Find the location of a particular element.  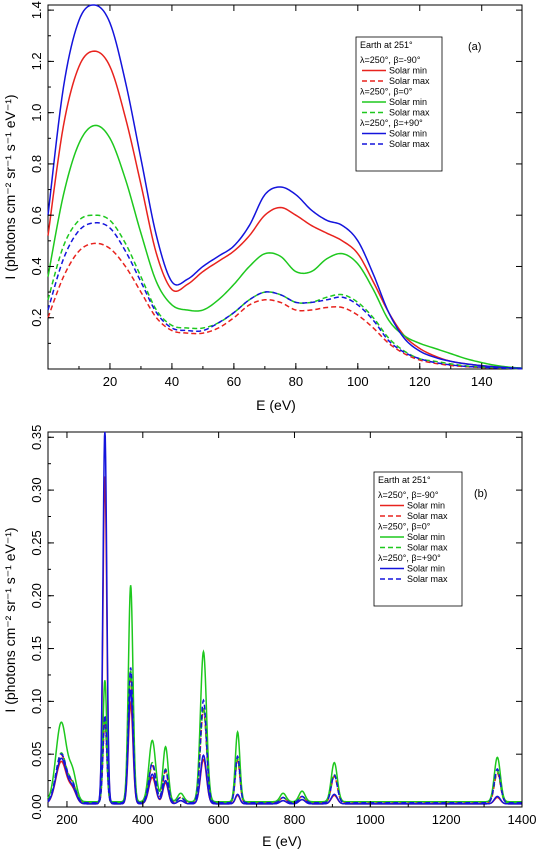

y-tick-label: 0.05 is located at coordinates (36, 754).